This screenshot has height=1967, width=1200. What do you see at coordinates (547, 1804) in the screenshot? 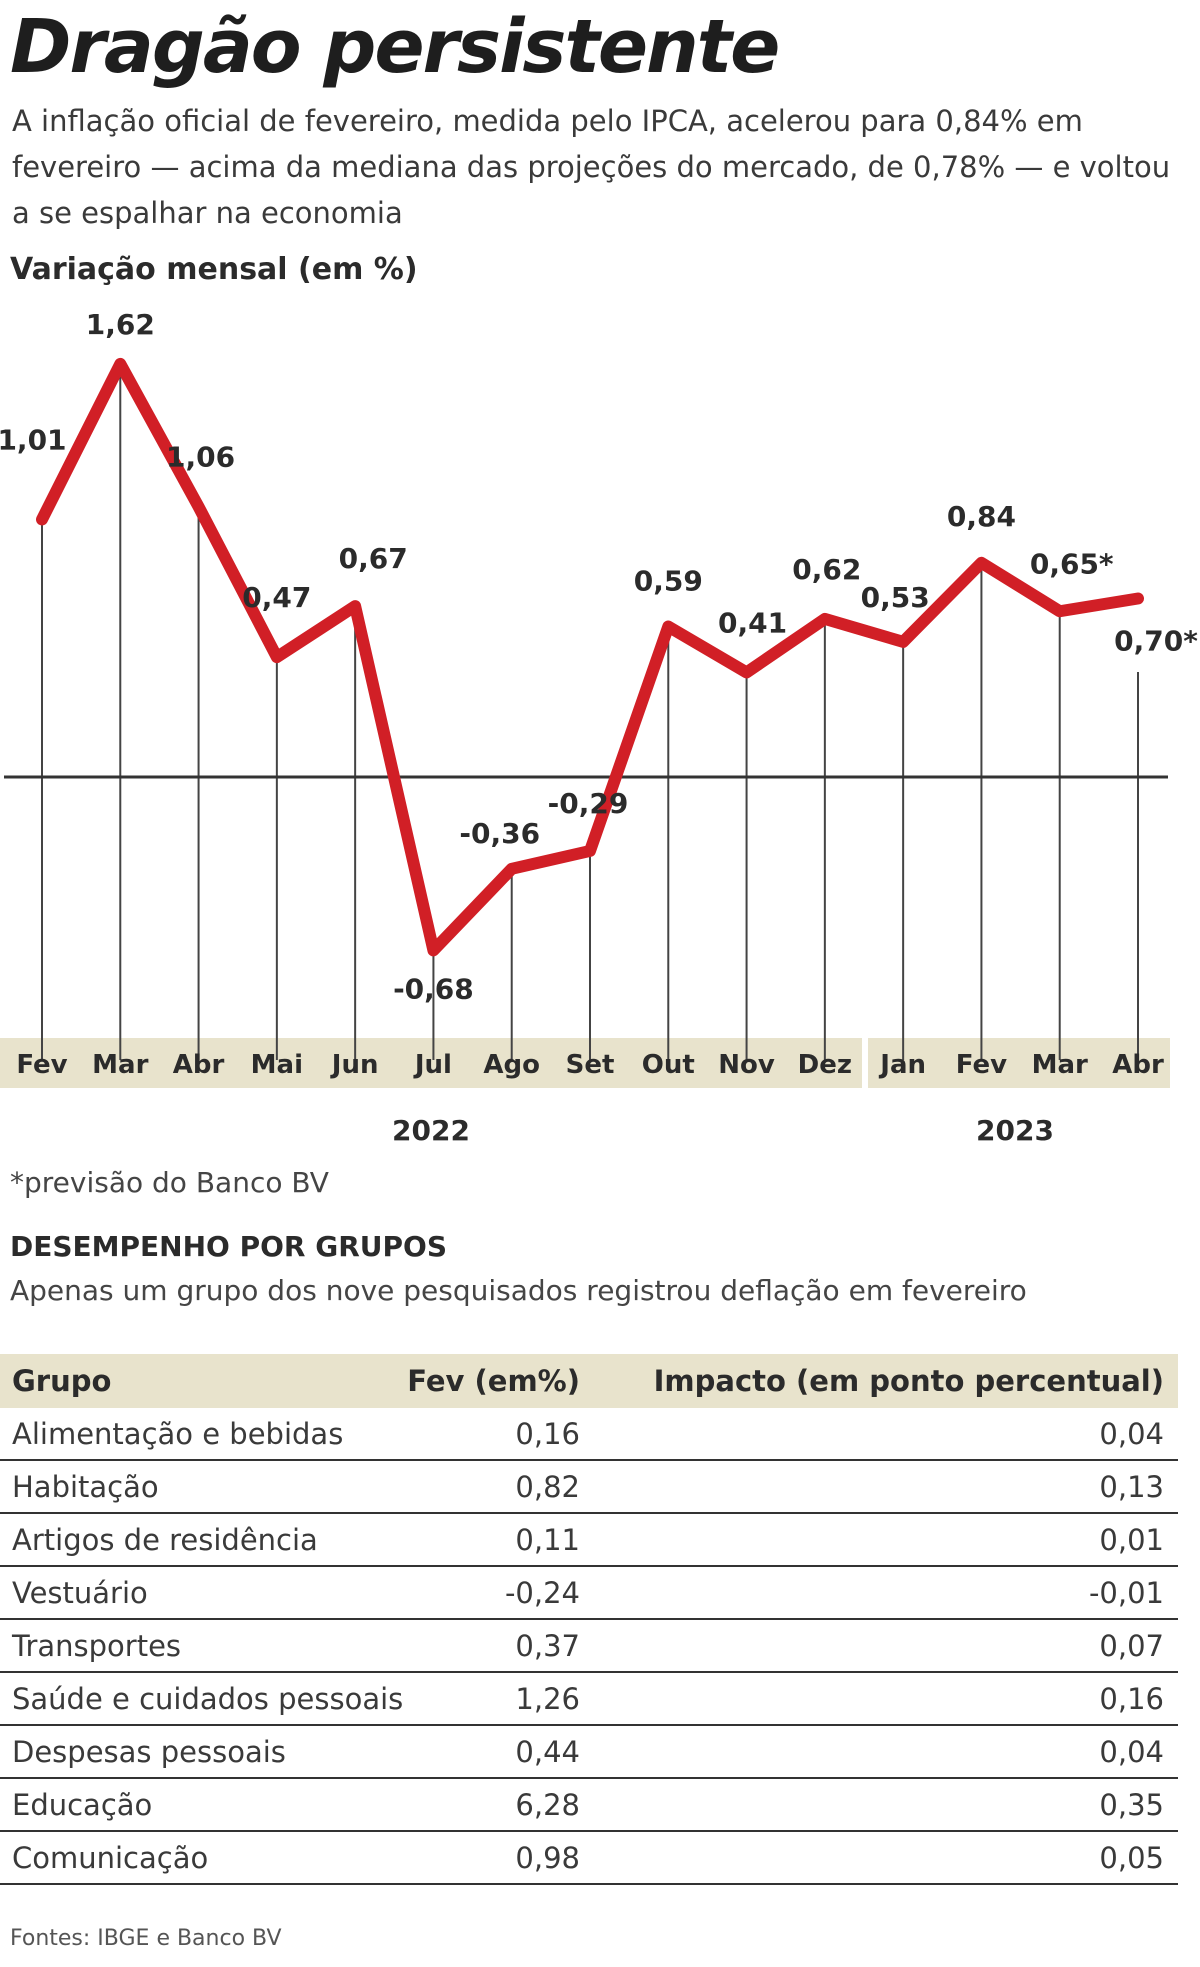
I see `cell-fev: 6,28` at bounding box center [547, 1804].